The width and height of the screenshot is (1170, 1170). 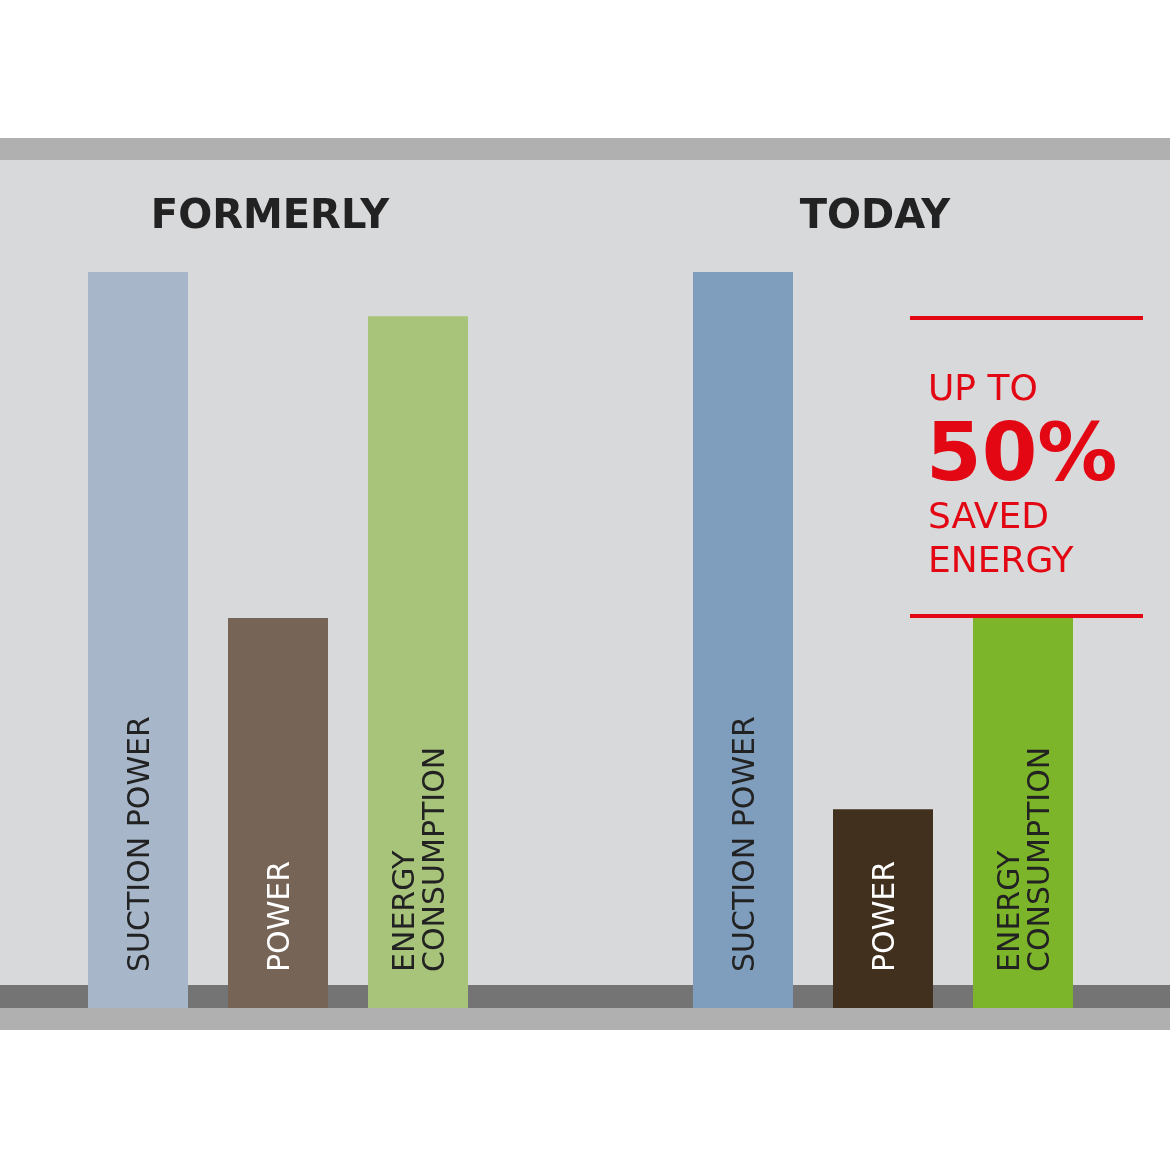 I want to click on chart-title: TODAY, so click(x=875, y=214).